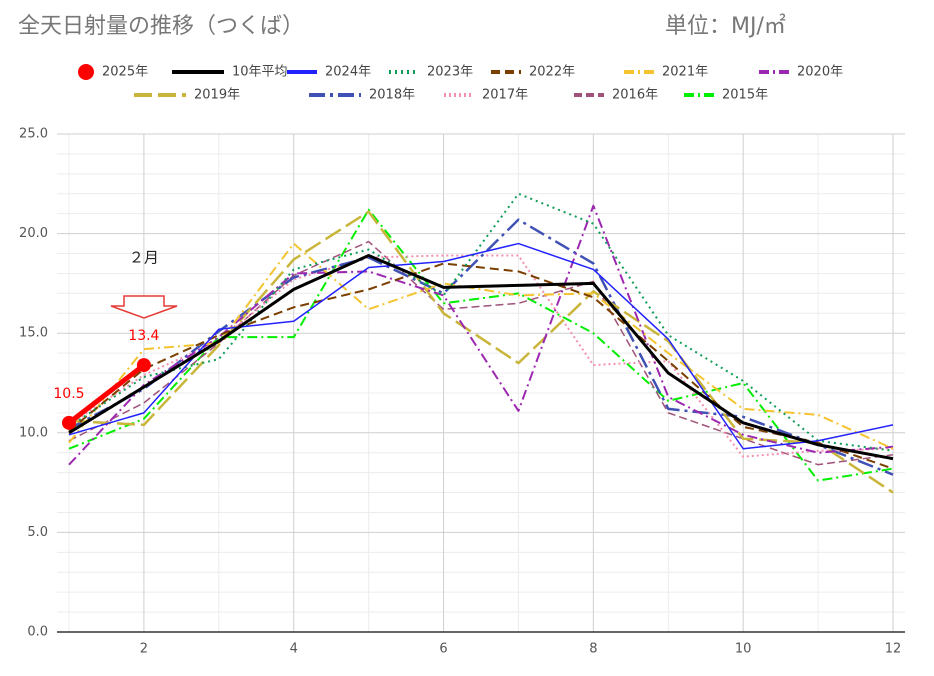 The width and height of the screenshot is (934, 676). Describe the element at coordinates (144, 649) in the screenshot. I see `x-tick-label: 2` at that location.